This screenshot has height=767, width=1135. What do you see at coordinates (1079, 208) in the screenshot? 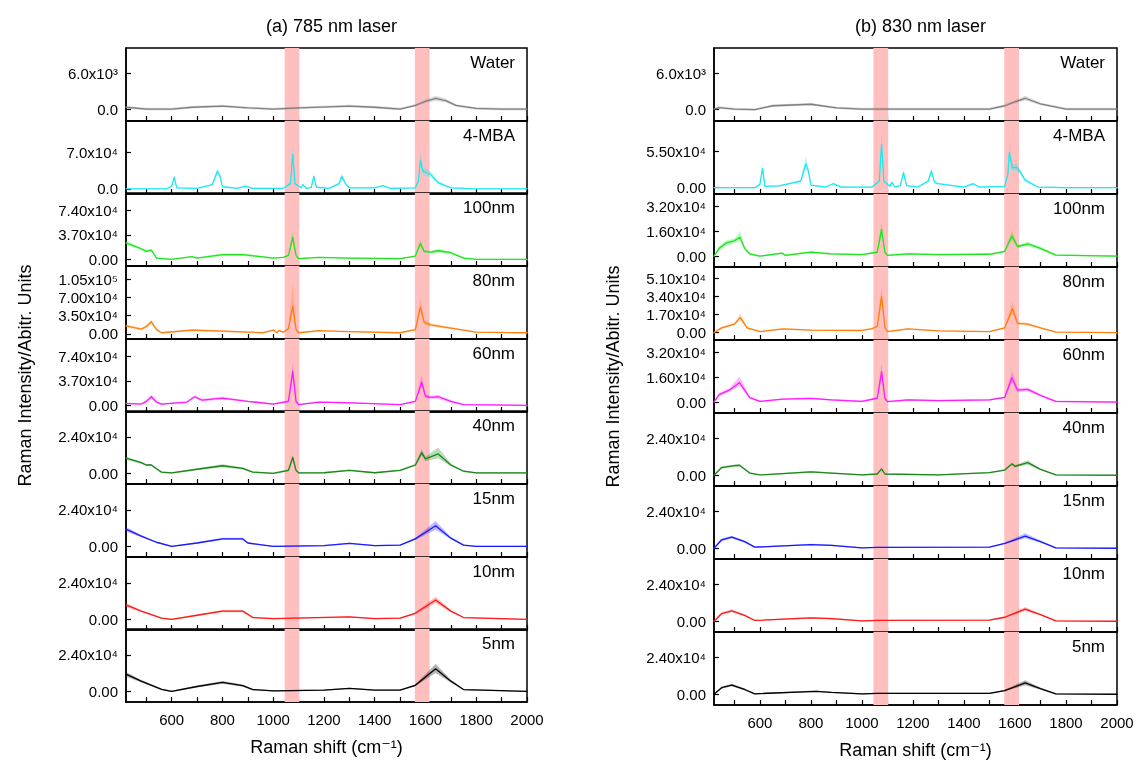
I see `series-label: 100nm` at bounding box center [1079, 208].